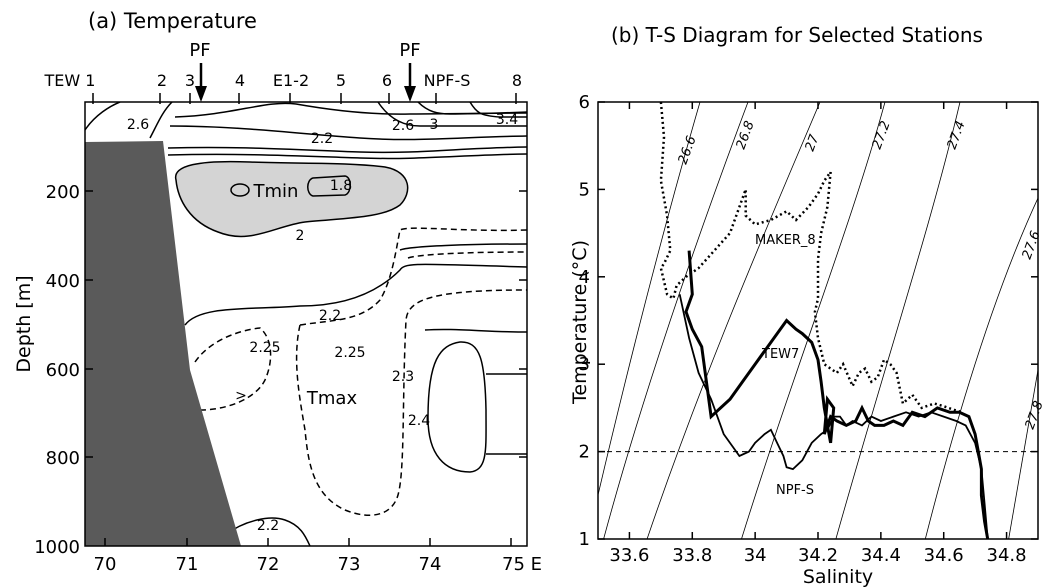  I want to click on contour-label: 2, so click(300, 236).